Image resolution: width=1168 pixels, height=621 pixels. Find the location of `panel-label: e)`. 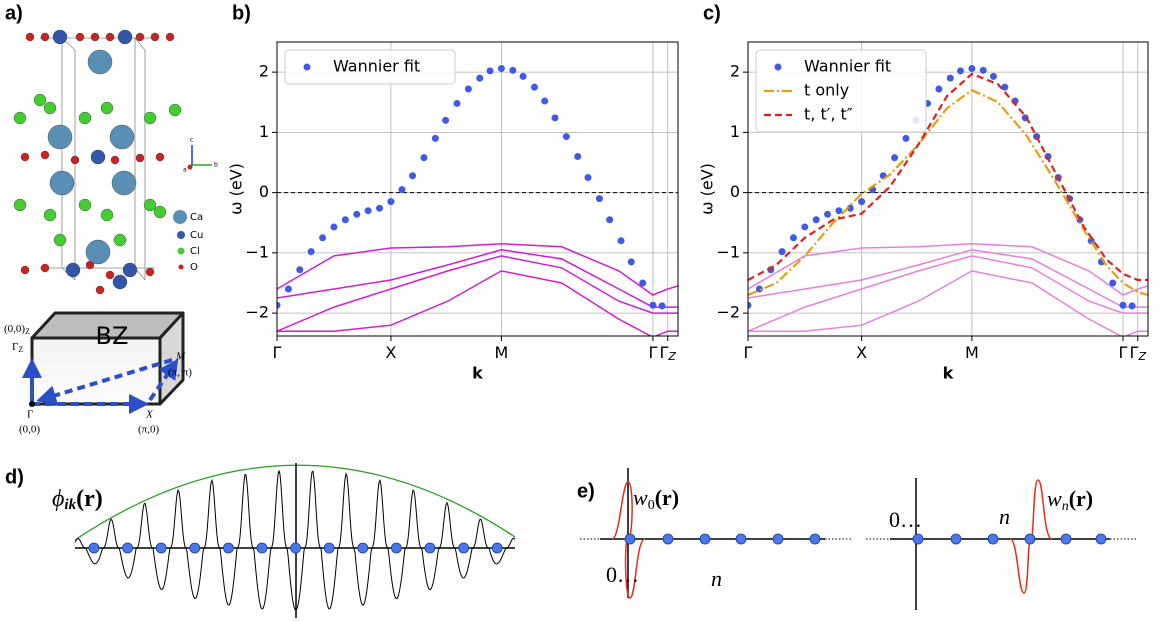

panel-label: e) is located at coordinates (586, 491).